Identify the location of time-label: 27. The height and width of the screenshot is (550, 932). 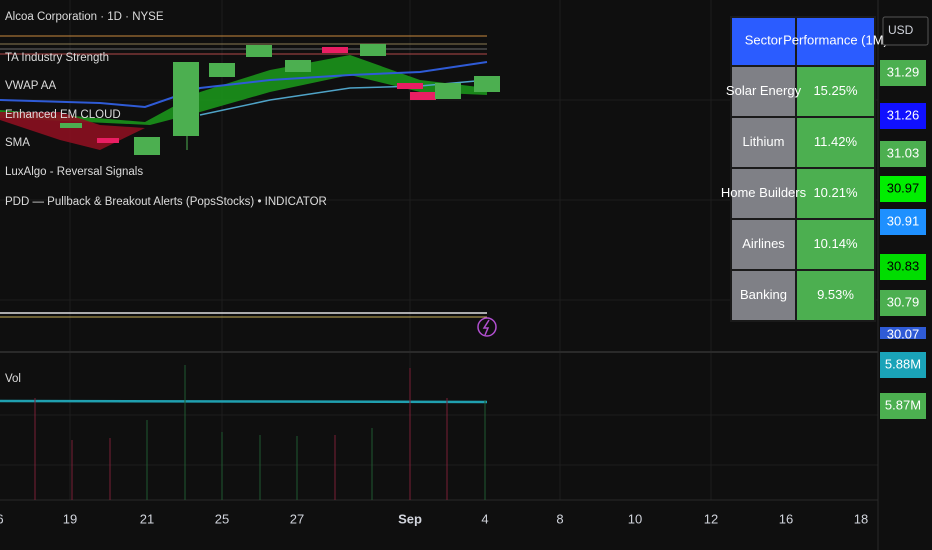
(297, 518).